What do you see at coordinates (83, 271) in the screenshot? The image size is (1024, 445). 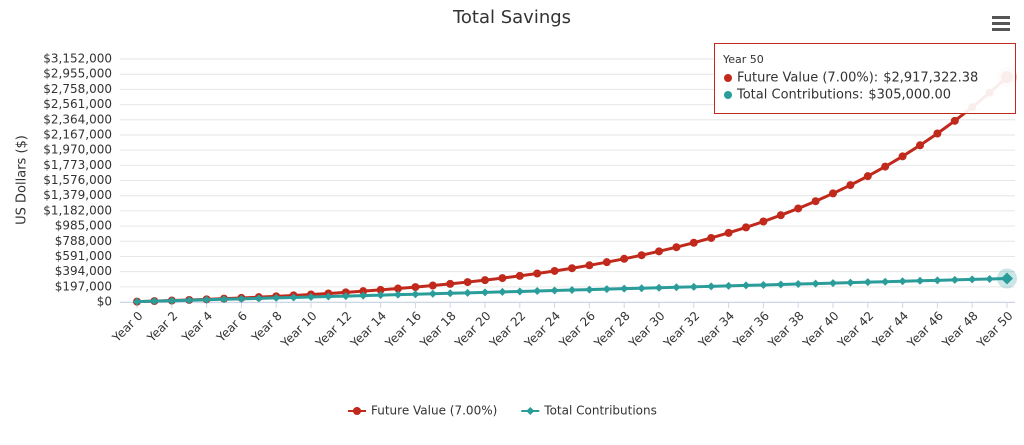 I see `y-tick-label: $394,000` at bounding box center [83, 271].